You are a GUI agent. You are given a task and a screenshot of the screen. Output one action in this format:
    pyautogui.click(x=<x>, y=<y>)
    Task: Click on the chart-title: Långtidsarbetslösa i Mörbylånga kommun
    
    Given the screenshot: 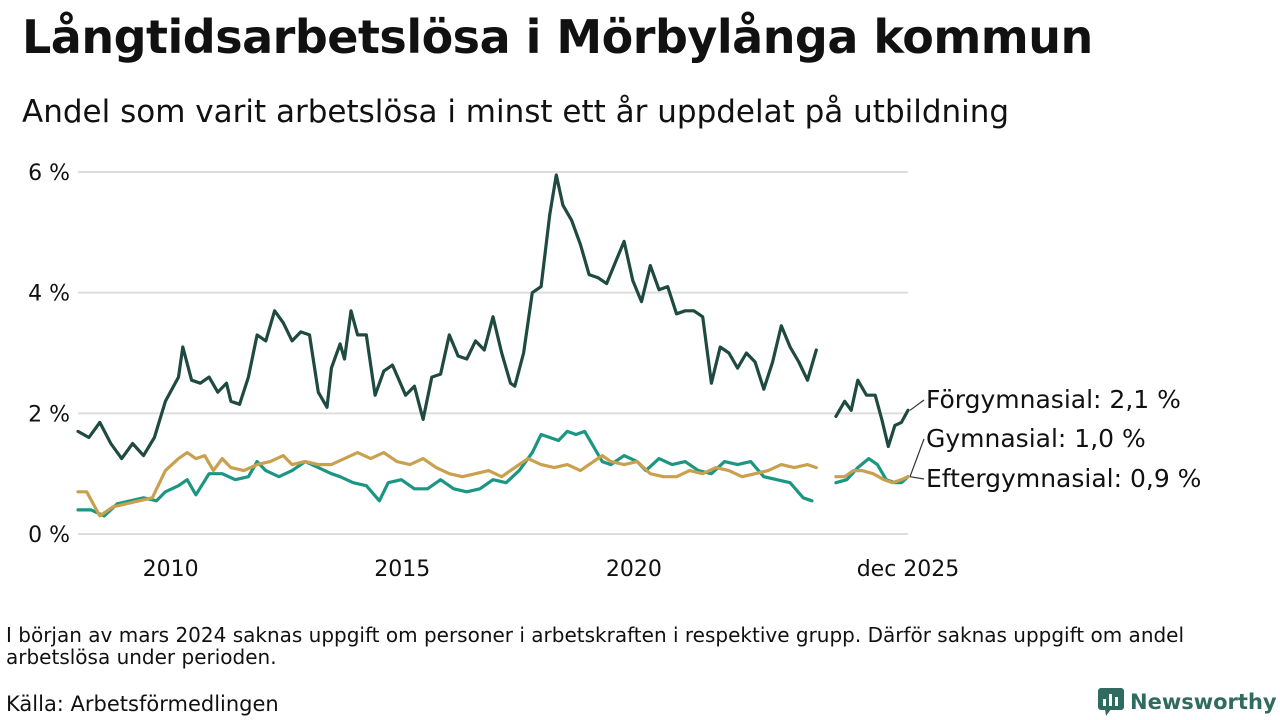 What is the action you would take?
    pyautogui.click(x=557, y=37)
    